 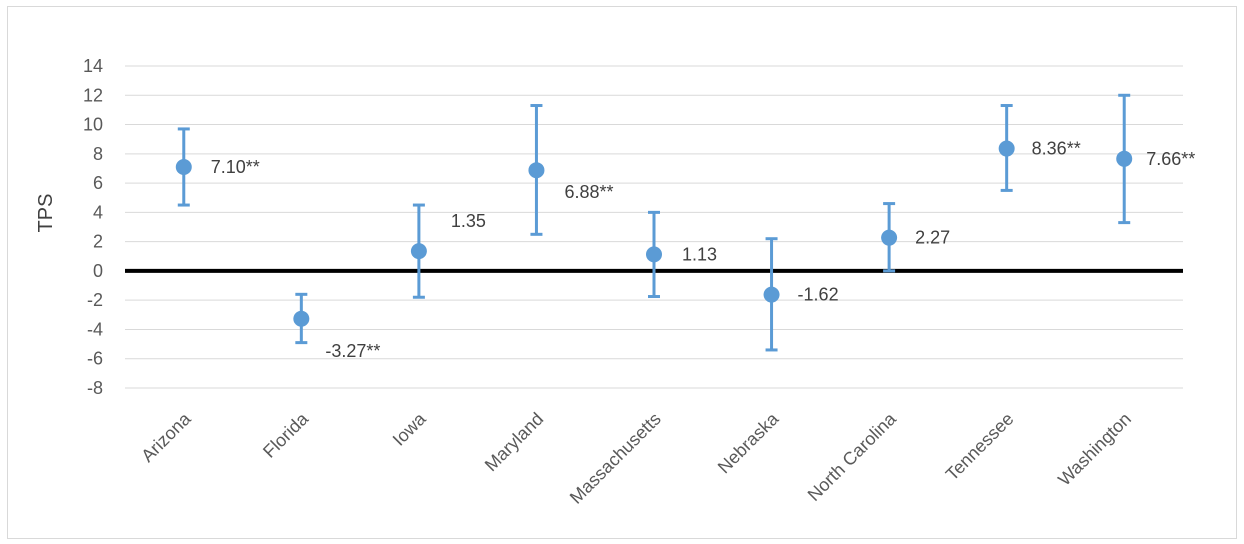 What do you see at coordinates (166, 437) in the screenshot?
I see `x-tick-label: Arizona` at bounding box center [166, 437].